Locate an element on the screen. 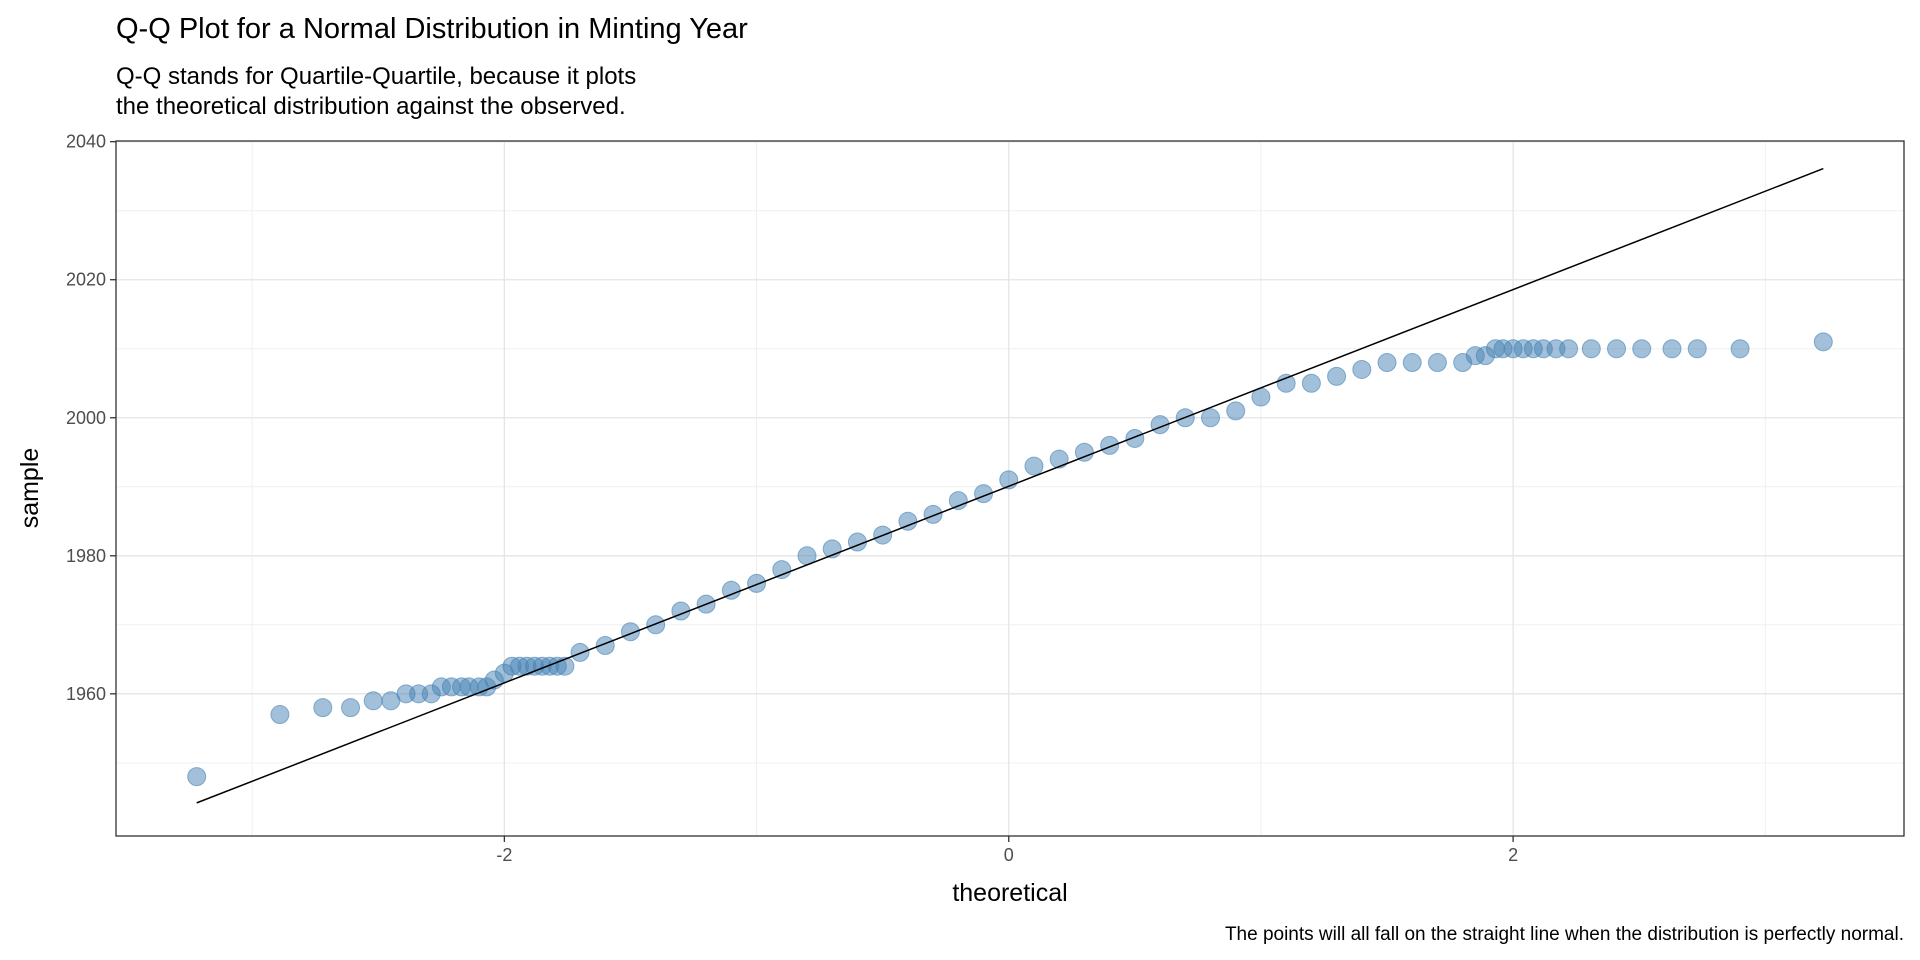  x-tick-label: -2 is located at coordinates (504, 855).